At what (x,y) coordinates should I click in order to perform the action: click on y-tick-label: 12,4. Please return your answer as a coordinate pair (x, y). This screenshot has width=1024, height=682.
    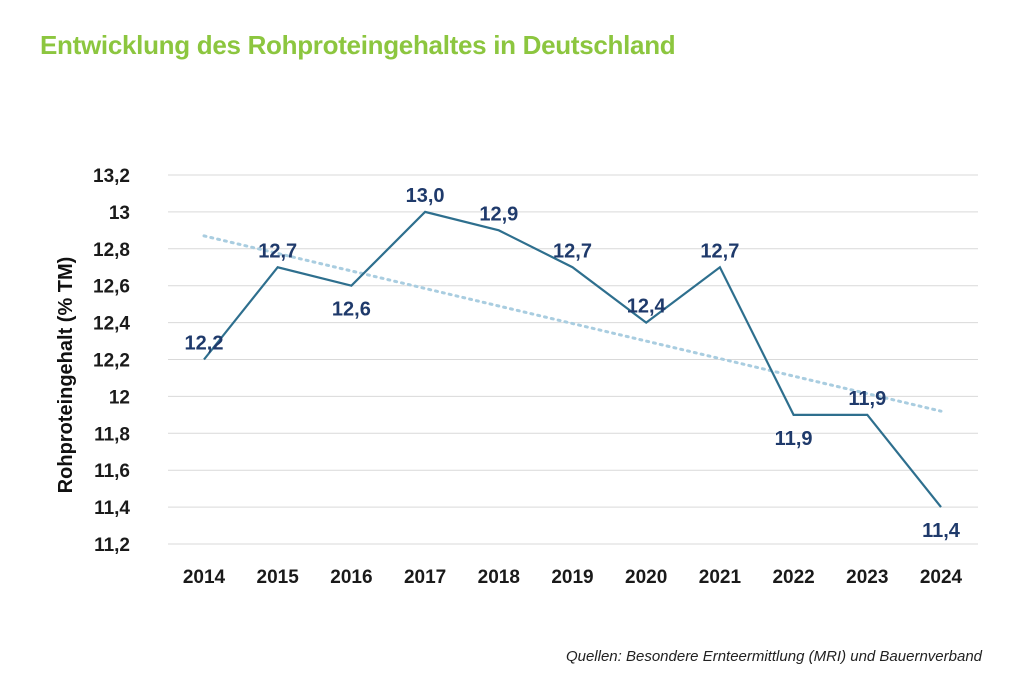
    Looking at the image, I should click on (111, 324).